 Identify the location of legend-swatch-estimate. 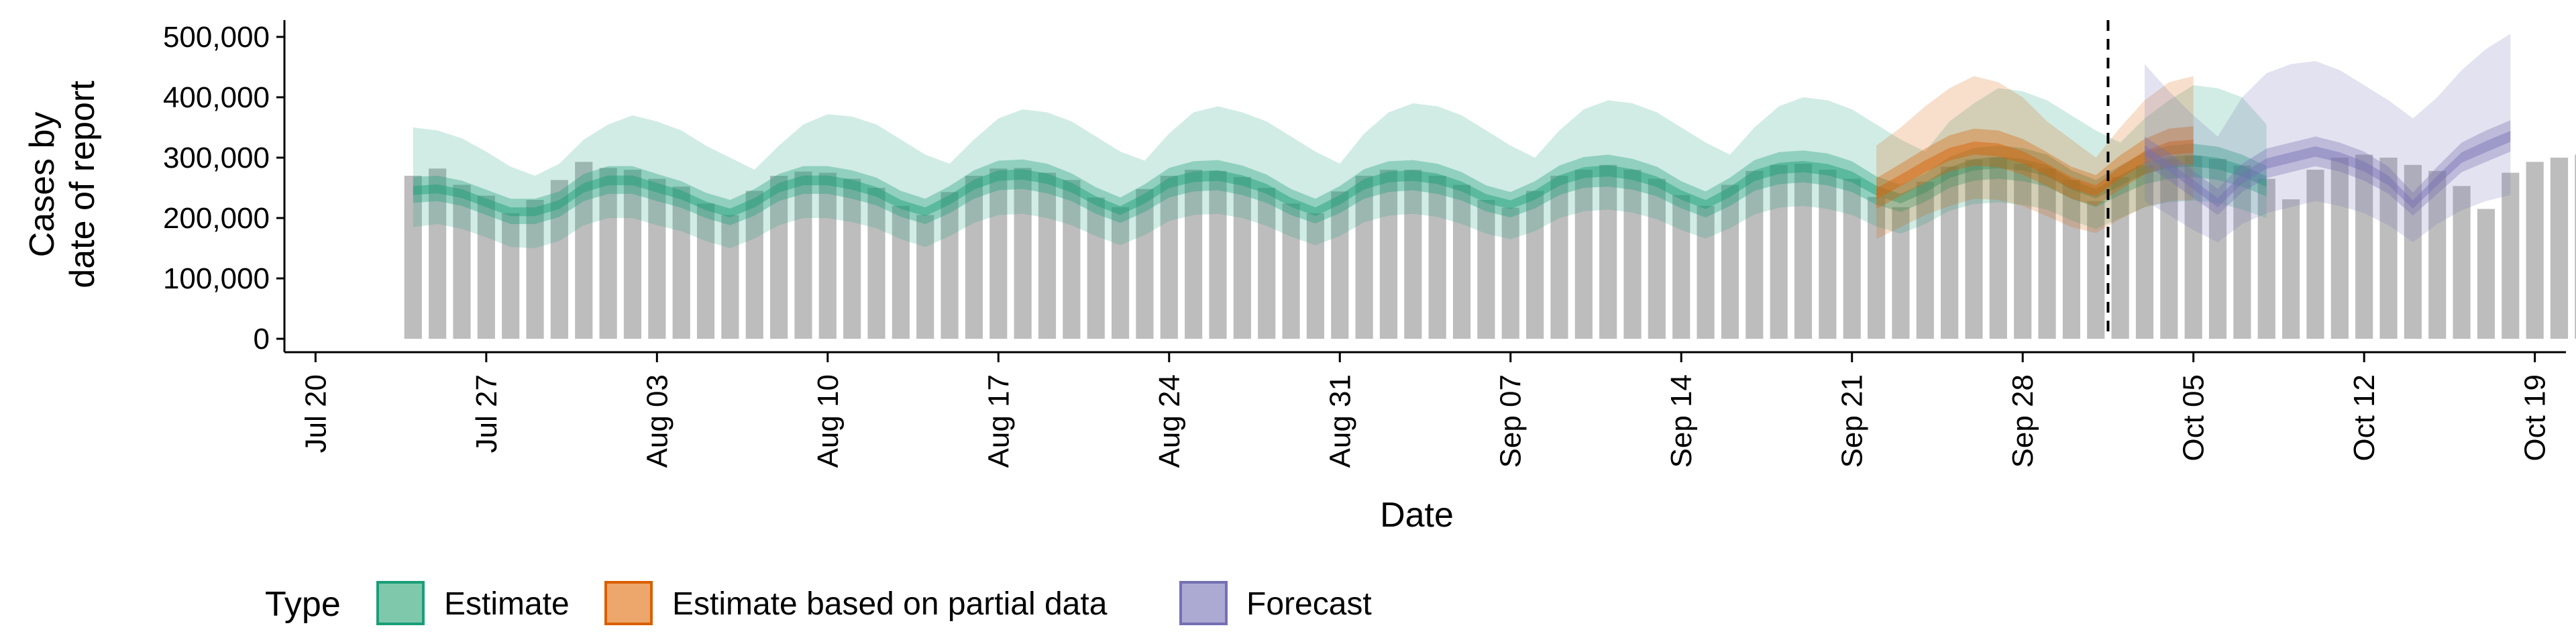
(400, 603).